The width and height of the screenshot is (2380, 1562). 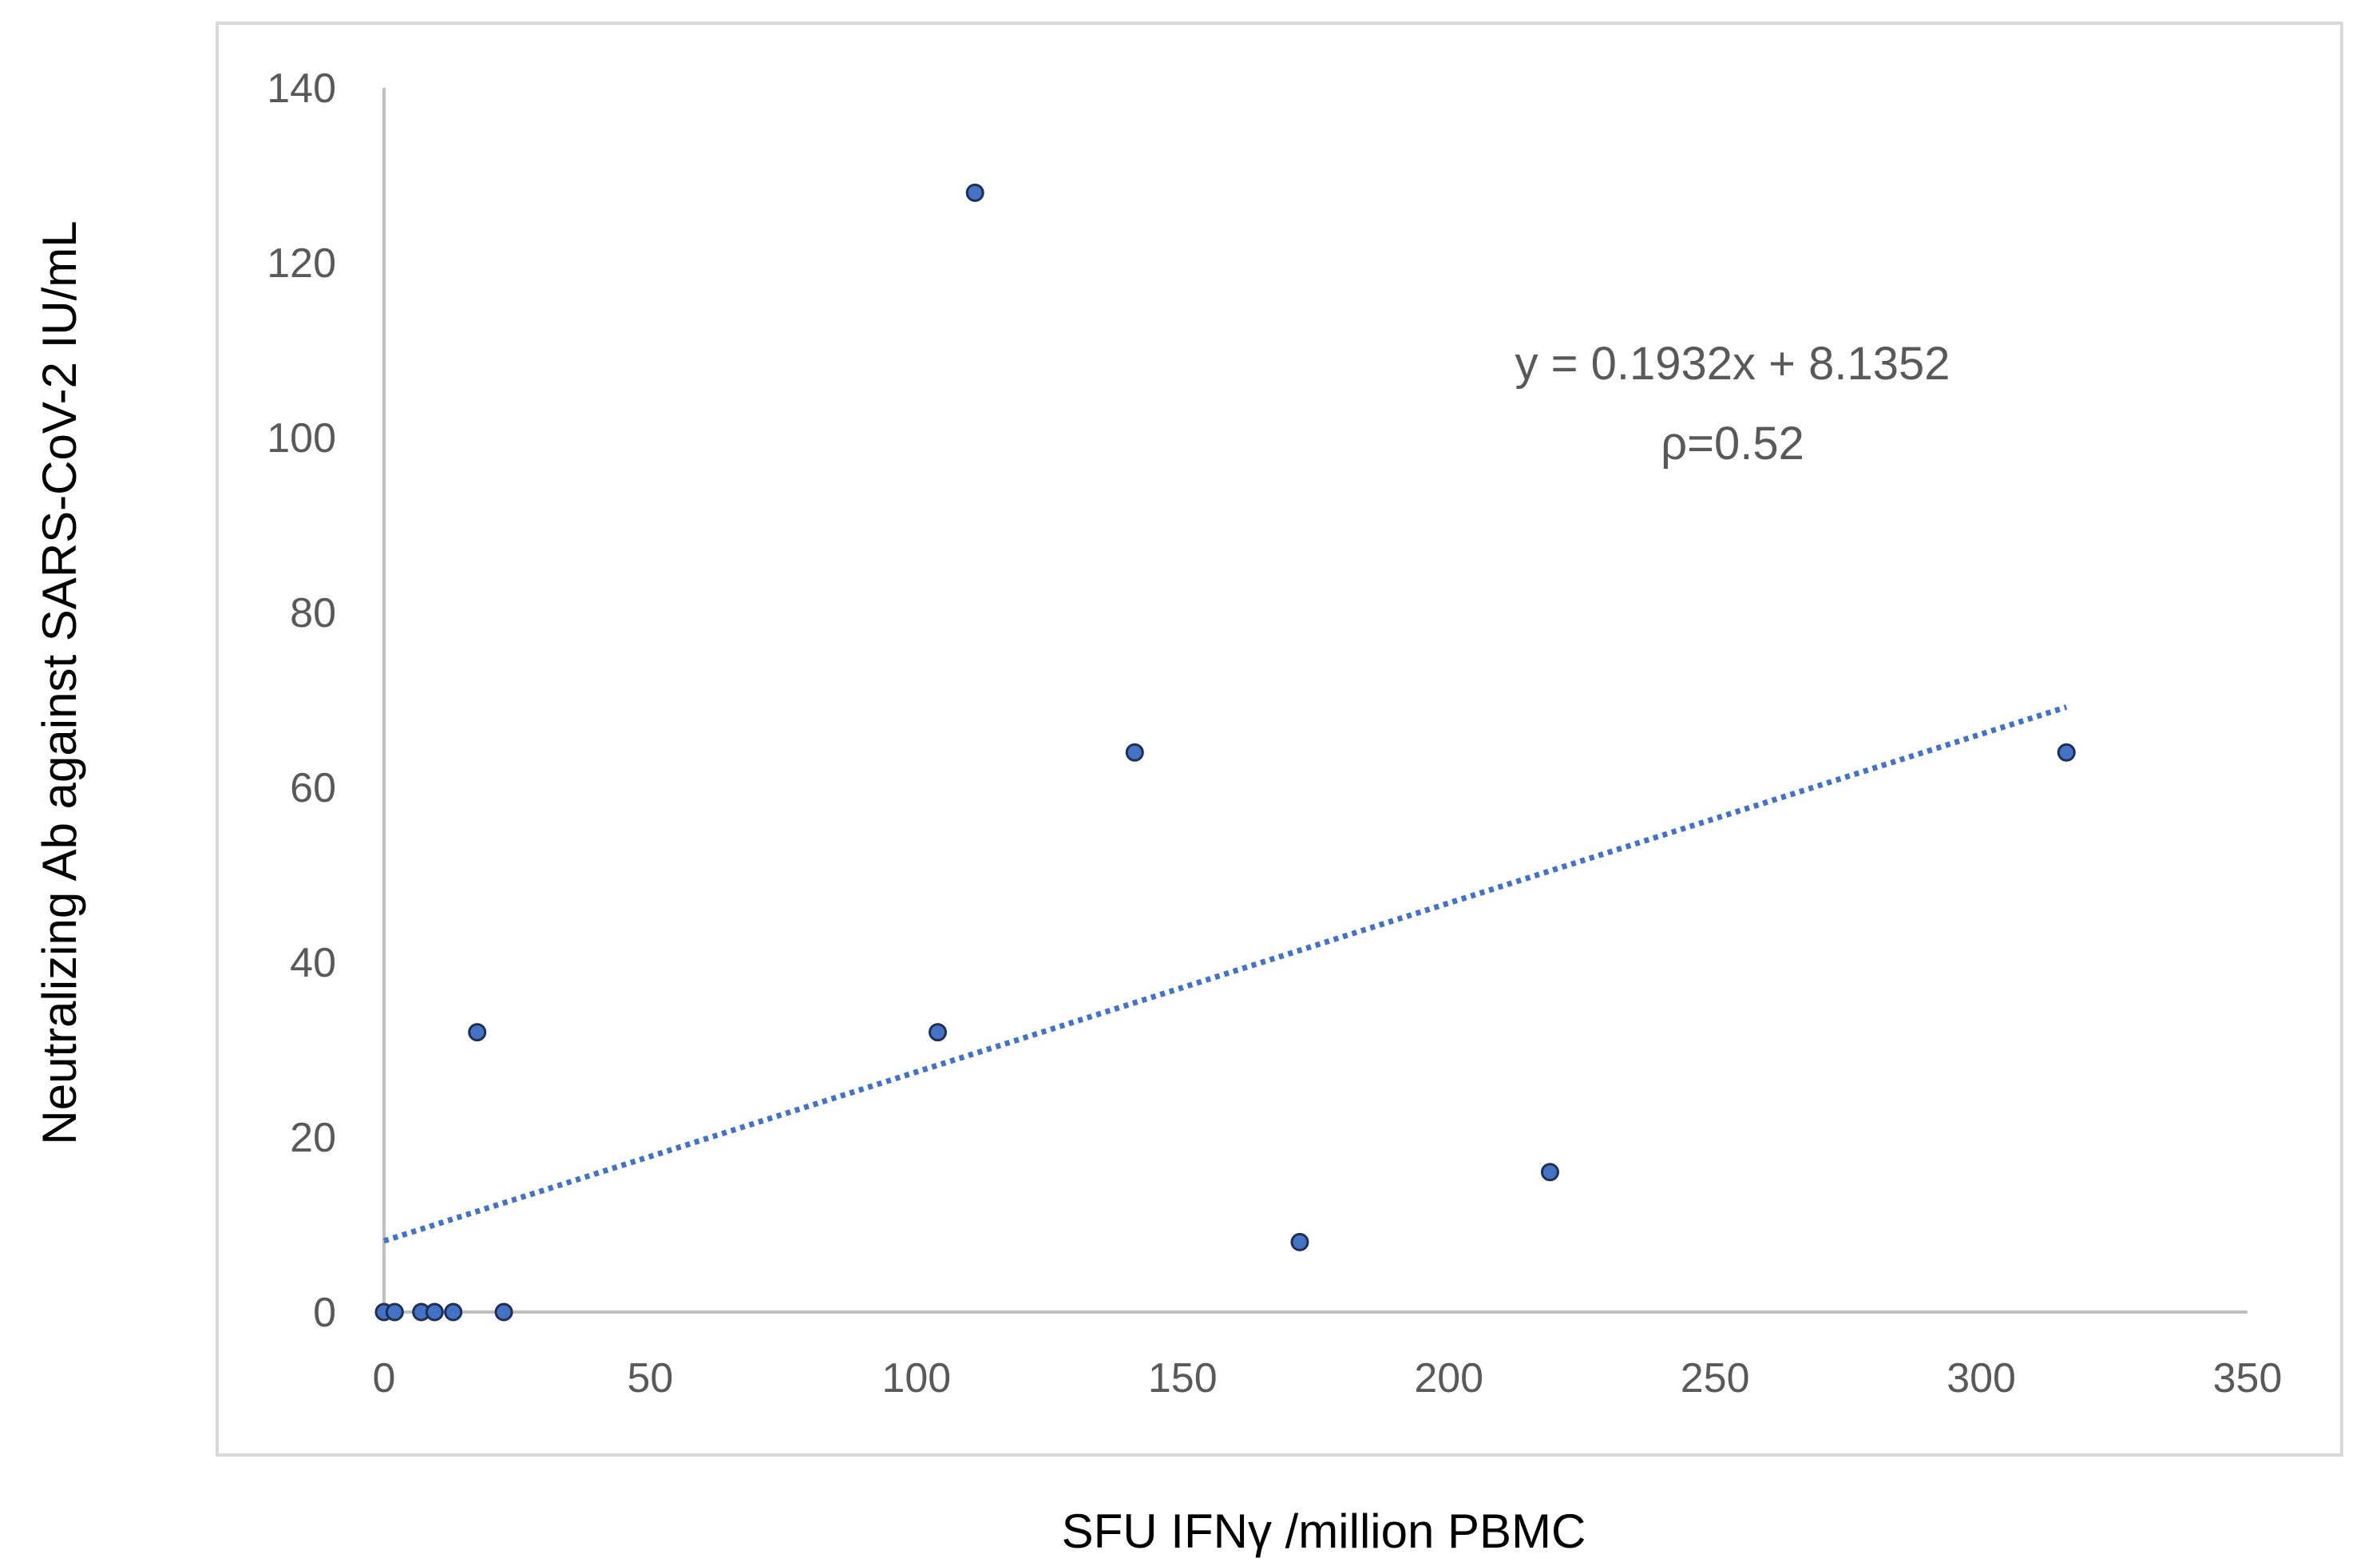 What do you see at coordinates (313, 1138) in the screenshot?
I see `y-tick-label: 20` at bounding box center [313, 1138].